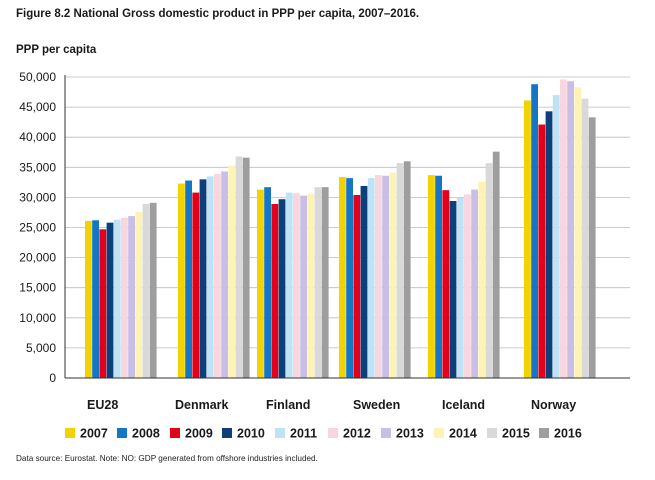 This screenshot has width=655, height=480. I want to click on y-tick-label: 25,000, so click(37, 228).